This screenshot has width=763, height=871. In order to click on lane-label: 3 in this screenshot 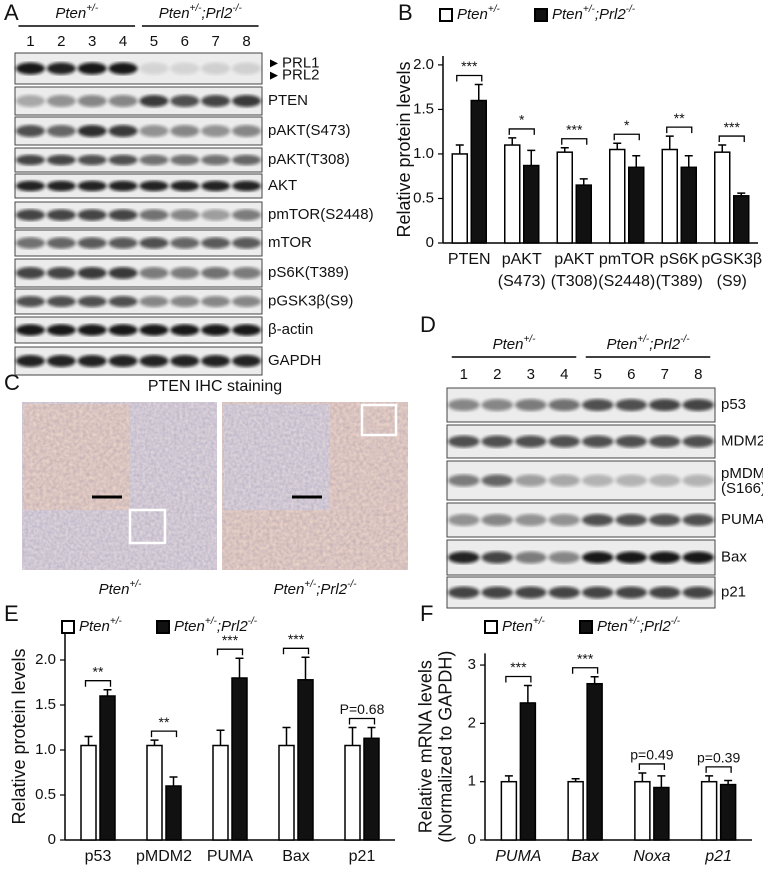, I will do `click(92, 41)`.